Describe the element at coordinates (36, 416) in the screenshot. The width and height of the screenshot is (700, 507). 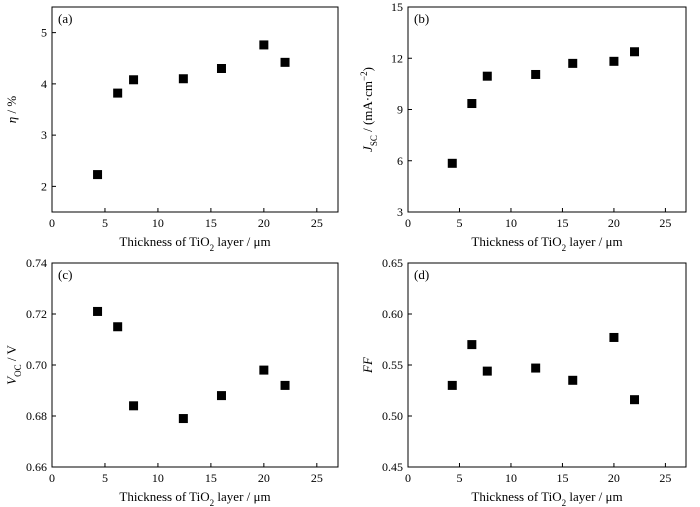
I see `y-tick-label: 0.68` at that location.